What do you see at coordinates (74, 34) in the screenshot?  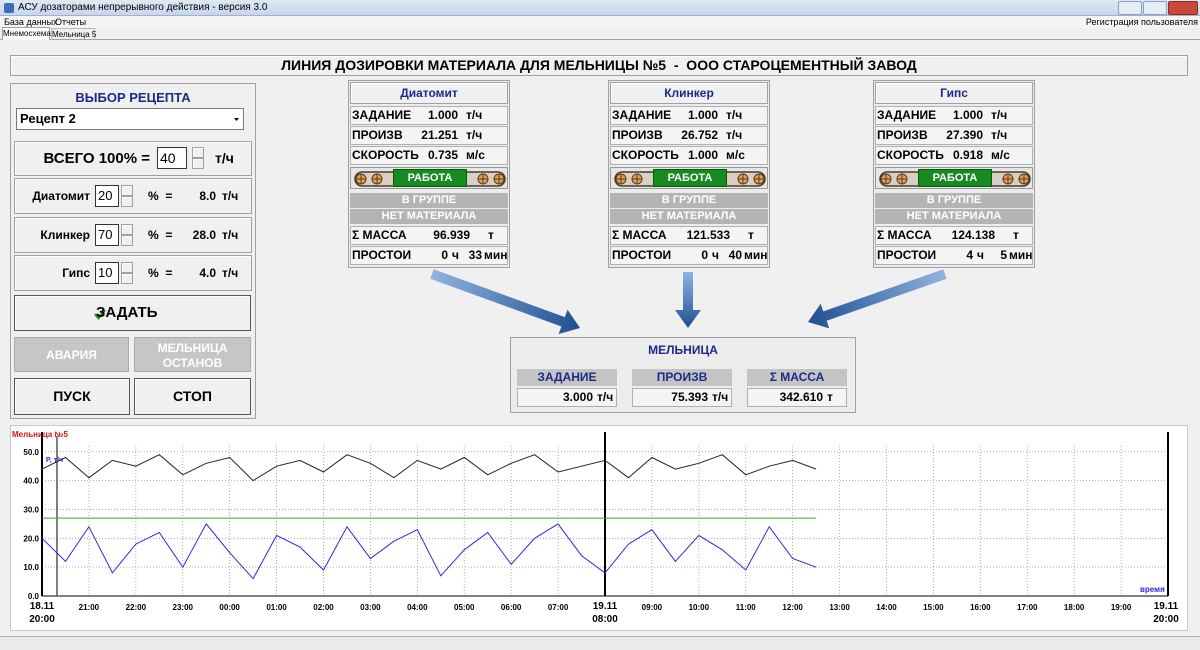 I see `tab: Мельница 5` at bounding box center [74, 34].